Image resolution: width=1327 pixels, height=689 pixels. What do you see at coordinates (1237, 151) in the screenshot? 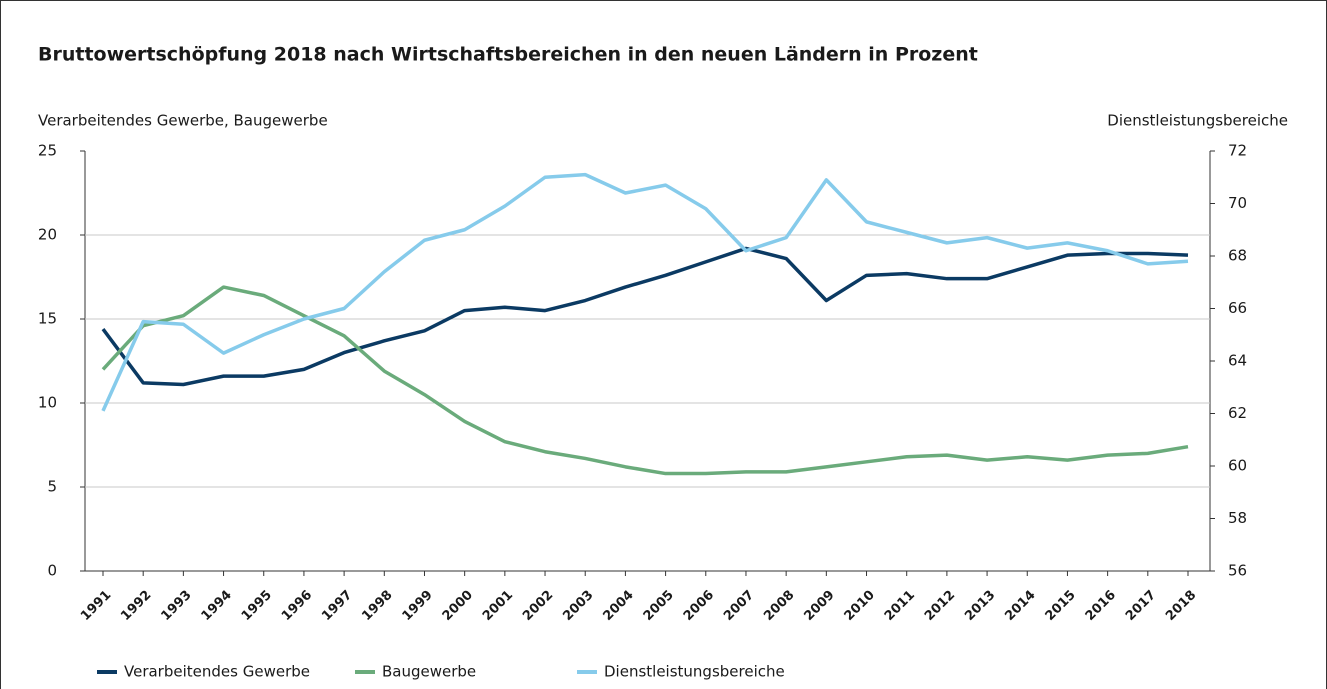
I see `y2-tick-label: 72` at bounding box center [1237, 151].